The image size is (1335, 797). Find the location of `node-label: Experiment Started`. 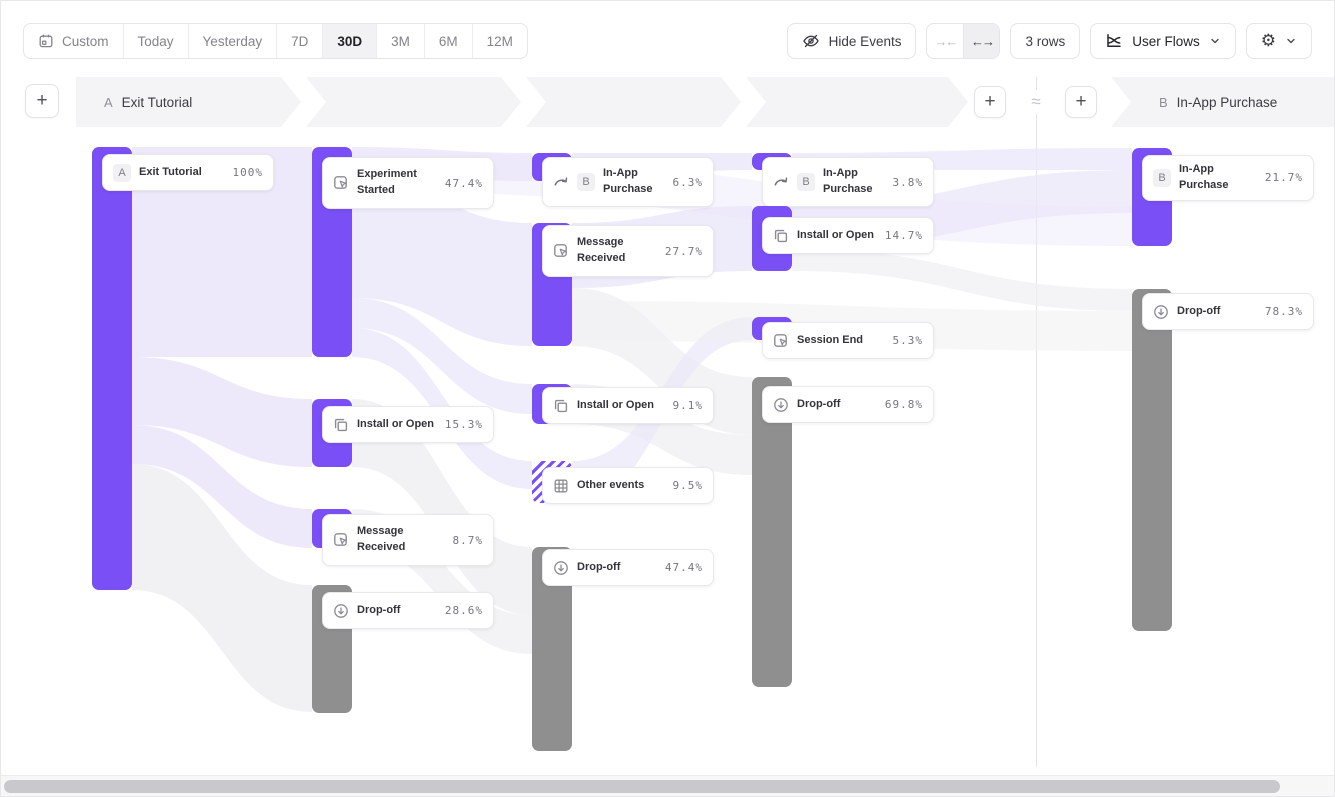

node-label: Experiment Started is located at coordinates (387, 182).